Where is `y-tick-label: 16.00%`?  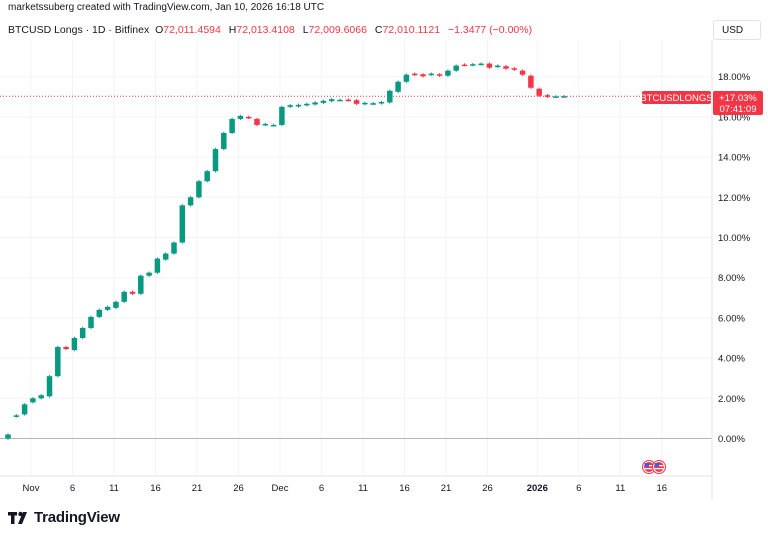
y-tick-label: 16.00% is located at coordinates (734, 117).